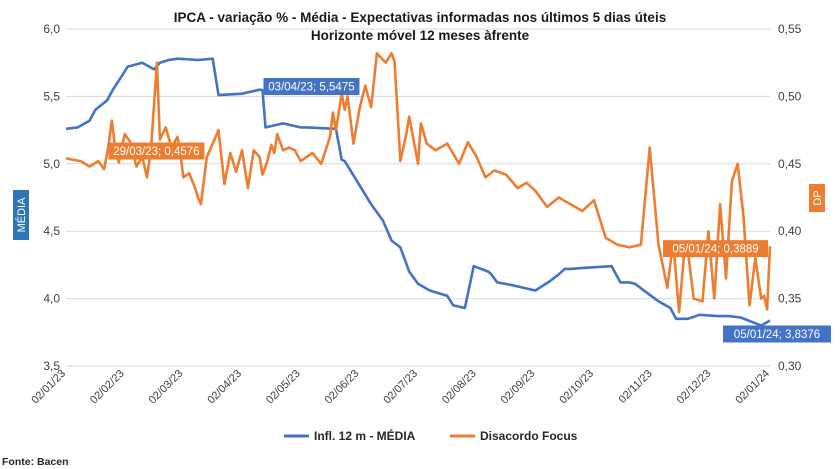 The image size is (840, 469). I want to click on data-label: 29/03/23; 0,4576, so click(156, 151).